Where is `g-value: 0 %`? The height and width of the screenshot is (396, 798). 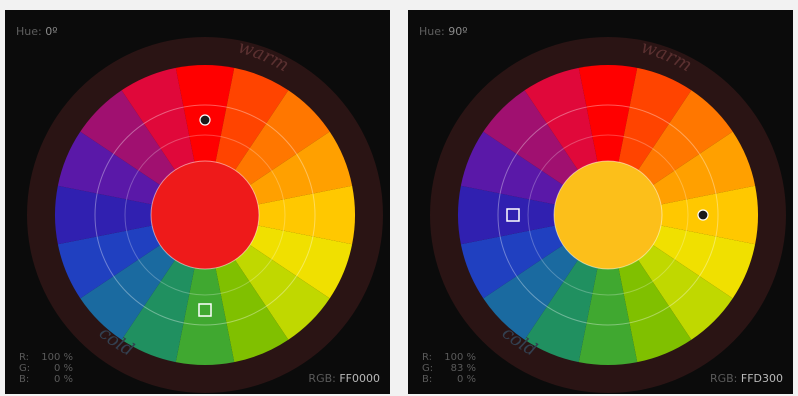 g-value: 0 % is located at coordinates (63, 368).